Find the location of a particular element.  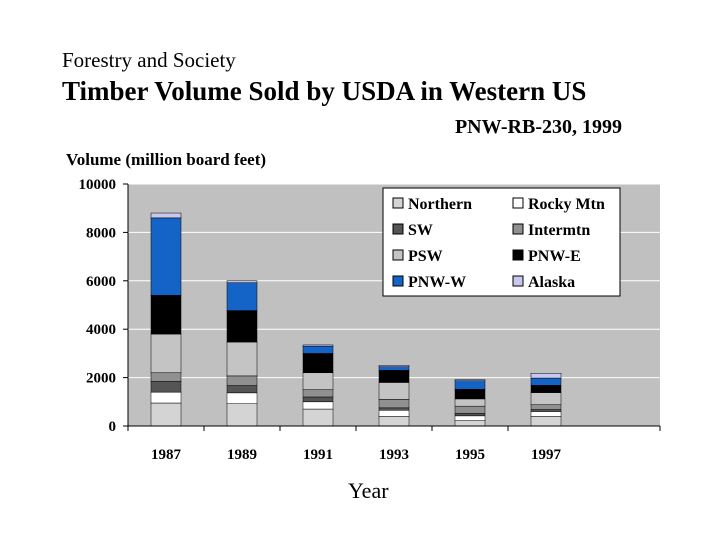

bar-segment-psw-1995 is located at coordinates (470, 402).